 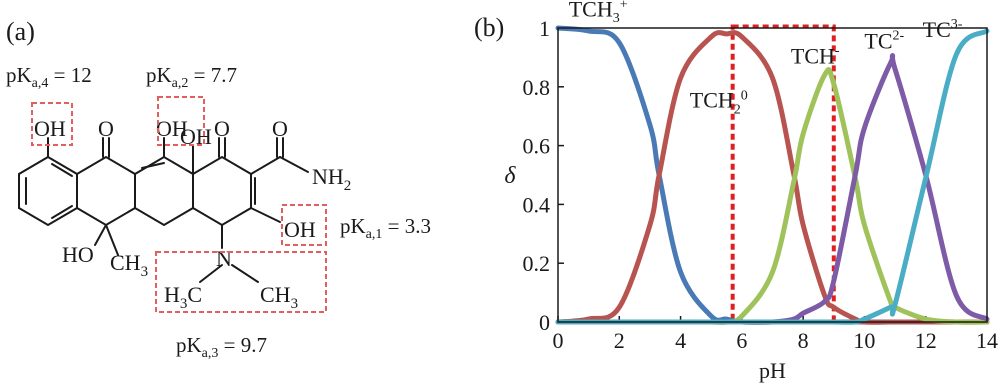 What do you see at coordinates (943, 29) in the screenshot?
I see `series-label-tc3: TC3-` at bounding box center [943, 29].